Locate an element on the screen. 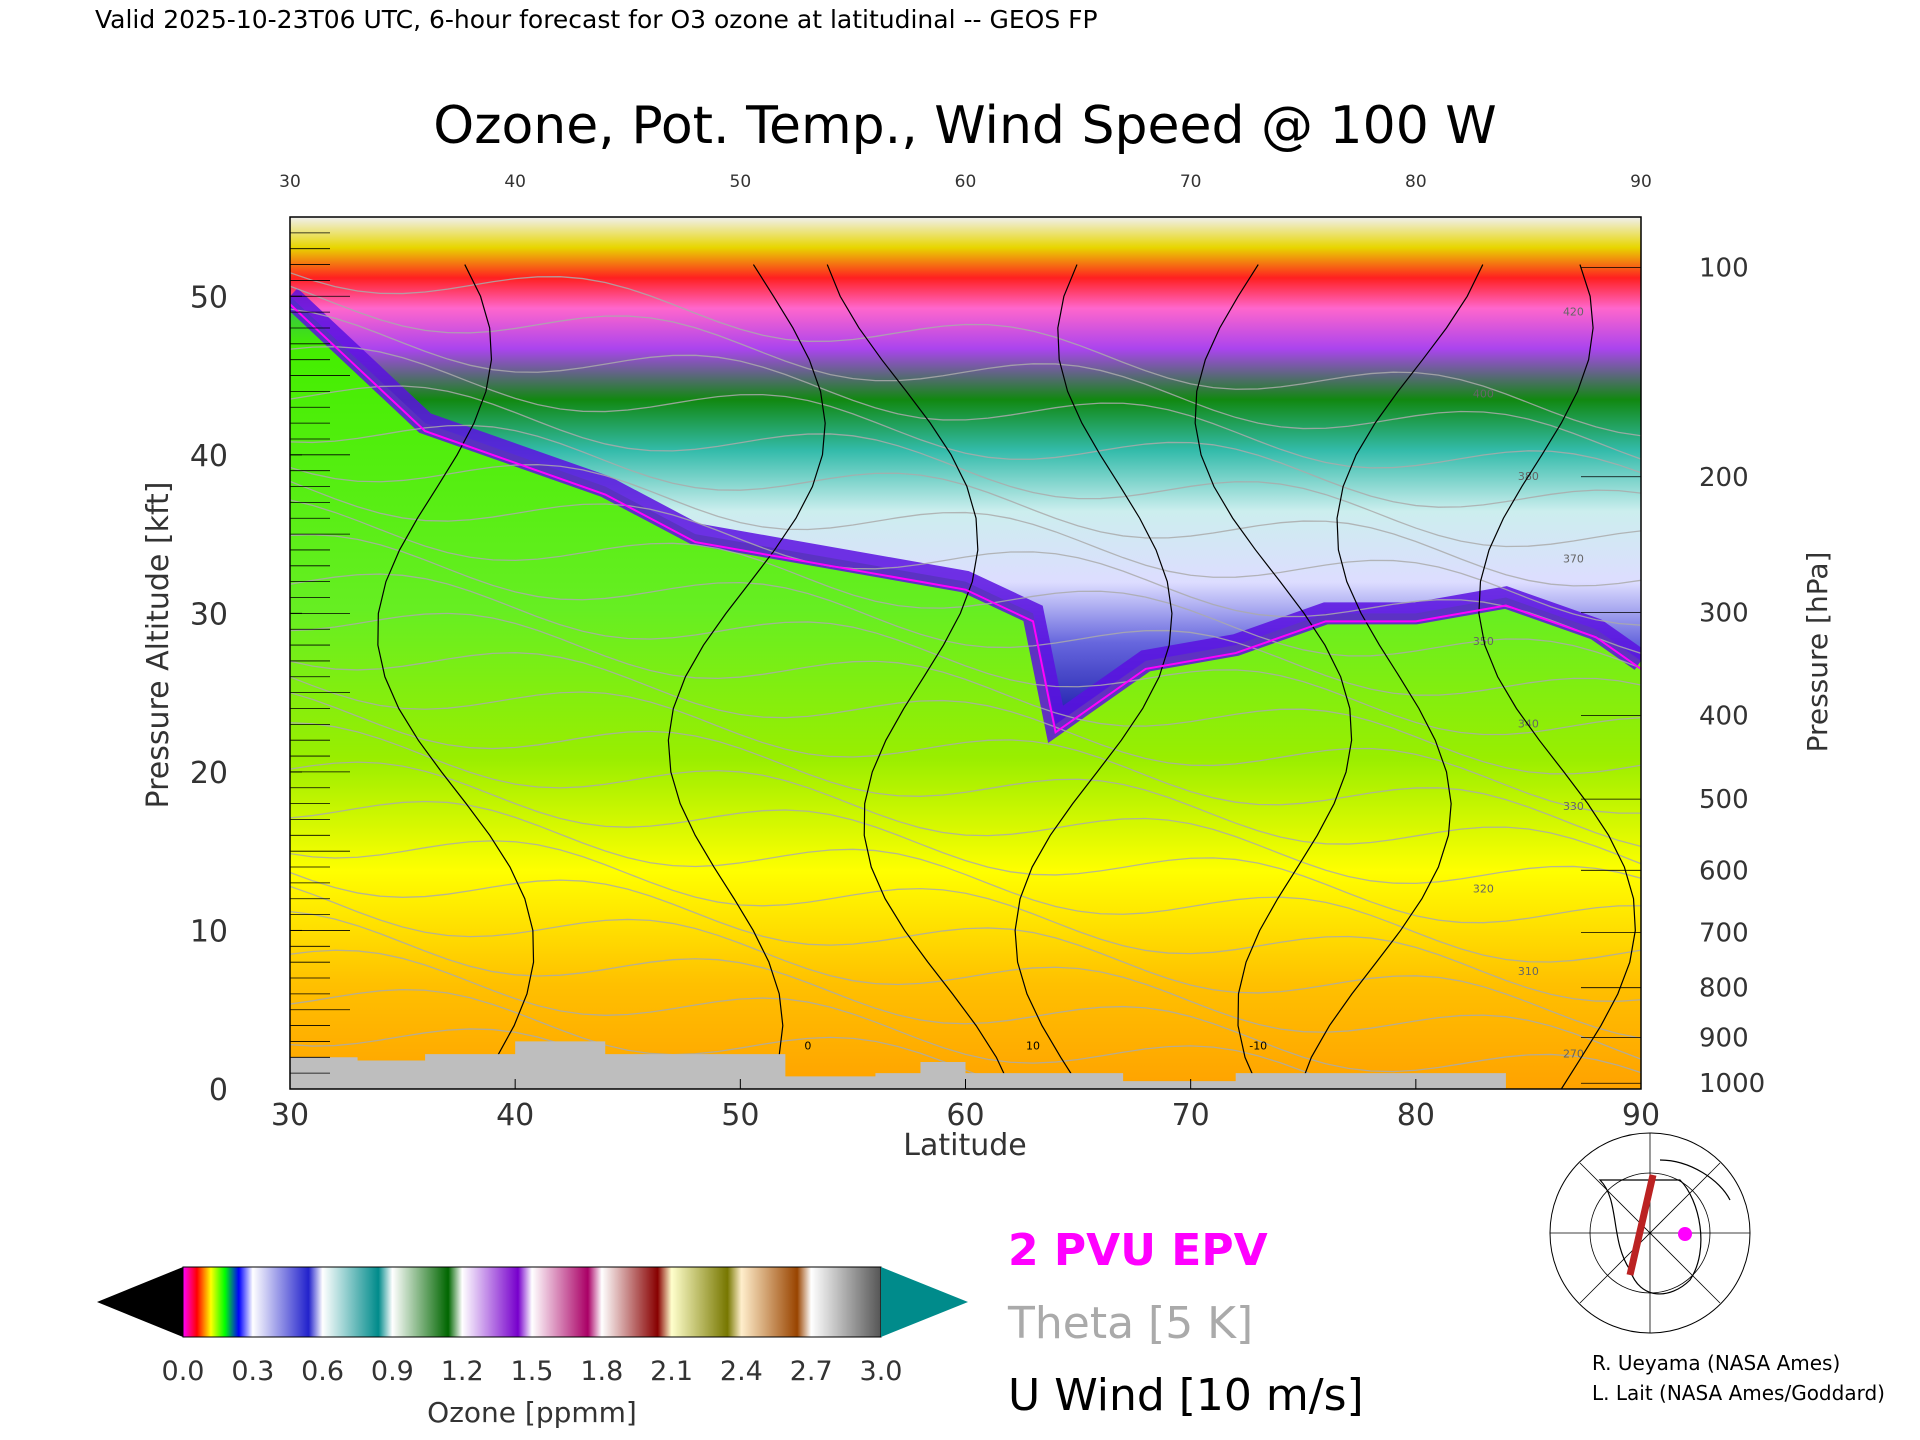  colorbar-over-triangle is located at coordinates (924, 1302).